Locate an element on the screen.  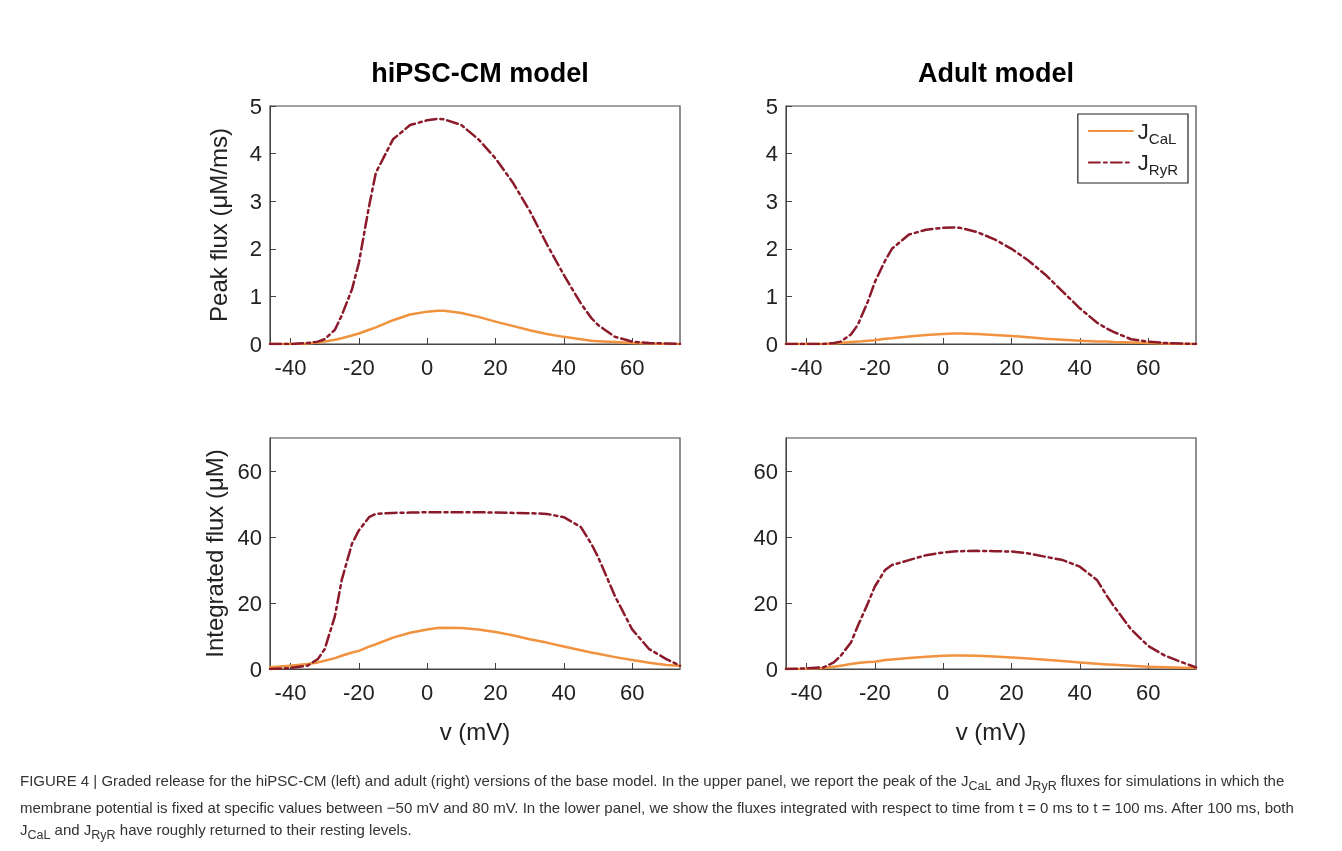
text: FIGURE 4 | Graded release for the hiPSC-CM (left) and adult (right) versions of the base model. In the upper panel, we report the peak of the J$_{CaL}$ and J$_{RyR}$ fluxes for simulations in which the membrane potential is fixed at specific values between −50 mV and 80 mV. In the lower panel, we show the fluxes integrated with respect to time from t = 0 ms to t = 100 ms. After 100 ms, both J$_{CaL}$ and J$_{RyR}$ have roughly returned to their resting levels. is located at coordinates (657, 807).